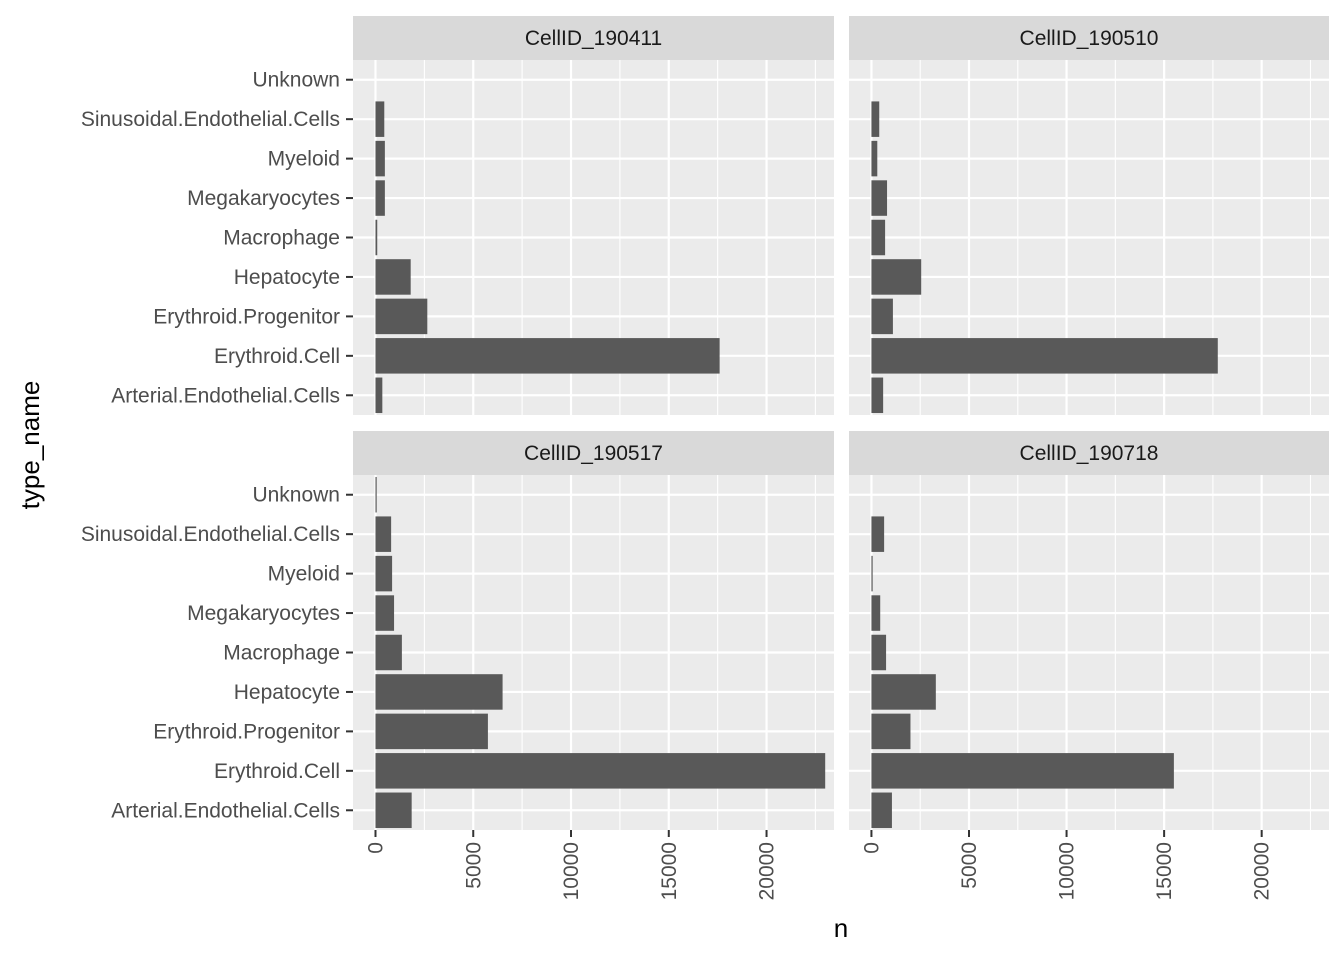 The image size is (1344, 965). What do you see at coordinates (30, 445) in the screenshot?
I see `y-axis-title: type_name` at bounding box center [30, 445].